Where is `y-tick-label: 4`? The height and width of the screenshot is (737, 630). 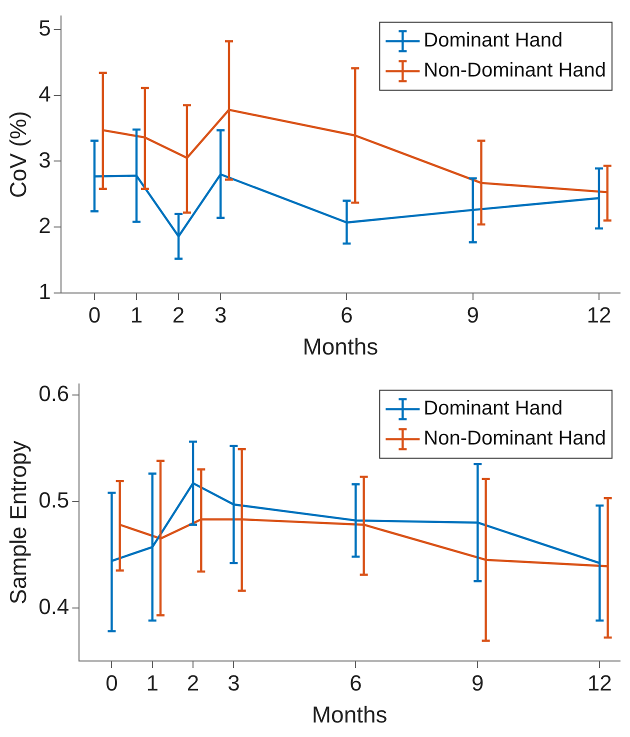 y-tick-label: 4 is located at coordinates (44, 93).